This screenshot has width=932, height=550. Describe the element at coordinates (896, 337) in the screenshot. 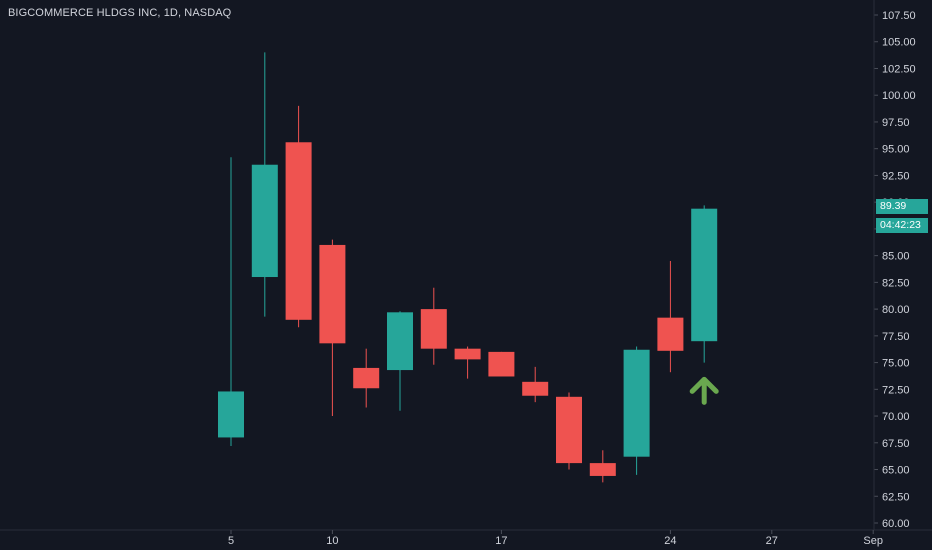

I see `y-tick-label: 77.50` at that location.